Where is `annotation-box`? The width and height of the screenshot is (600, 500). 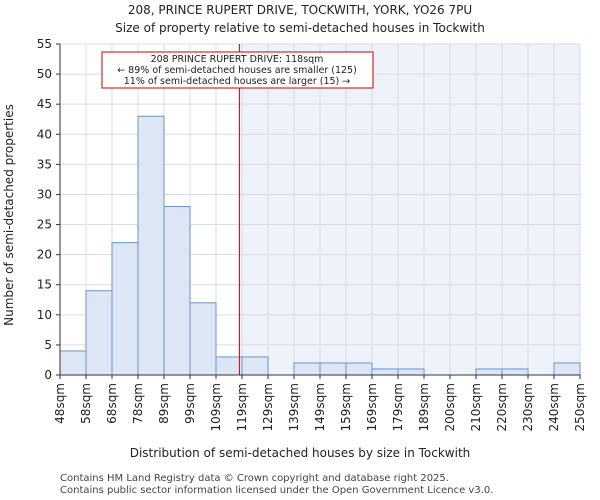
annotation-box is located at coordinates (237, 70).